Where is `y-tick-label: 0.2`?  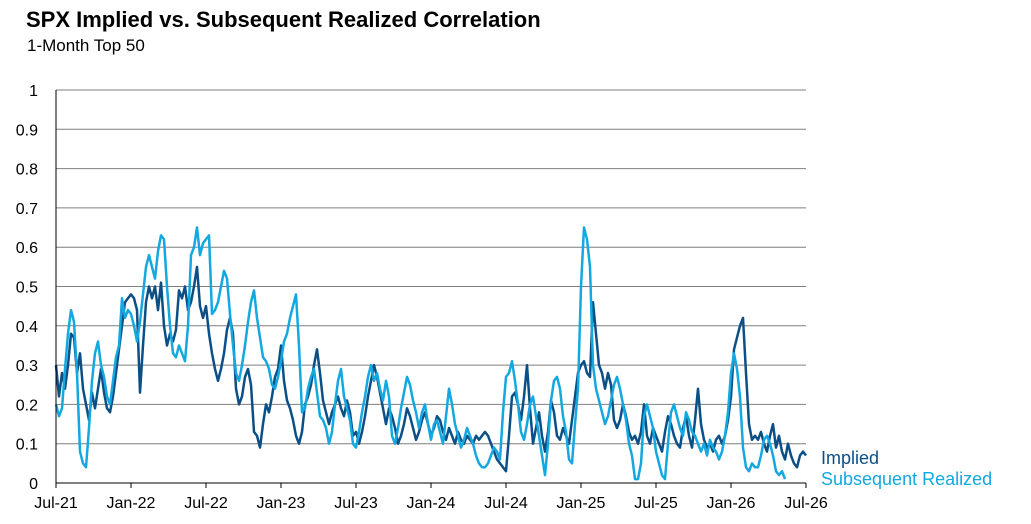 y-tick-label: 0.2 is located at coordinates (27, 405).